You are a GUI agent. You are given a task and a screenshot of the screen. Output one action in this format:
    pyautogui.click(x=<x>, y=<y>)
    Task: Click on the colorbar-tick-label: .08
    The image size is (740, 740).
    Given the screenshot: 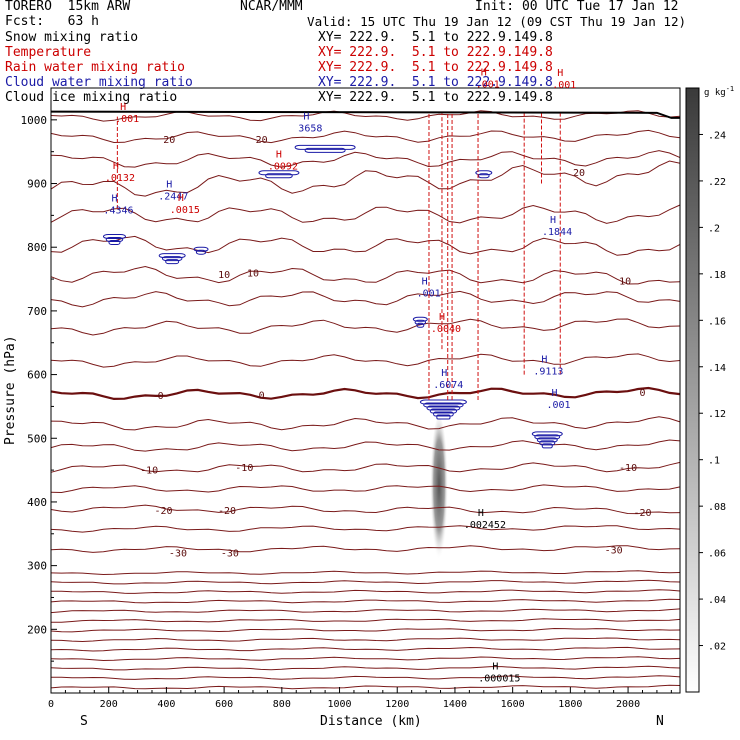 What is the action you would take?
    pyautogui.click(x=717, y=507)
    